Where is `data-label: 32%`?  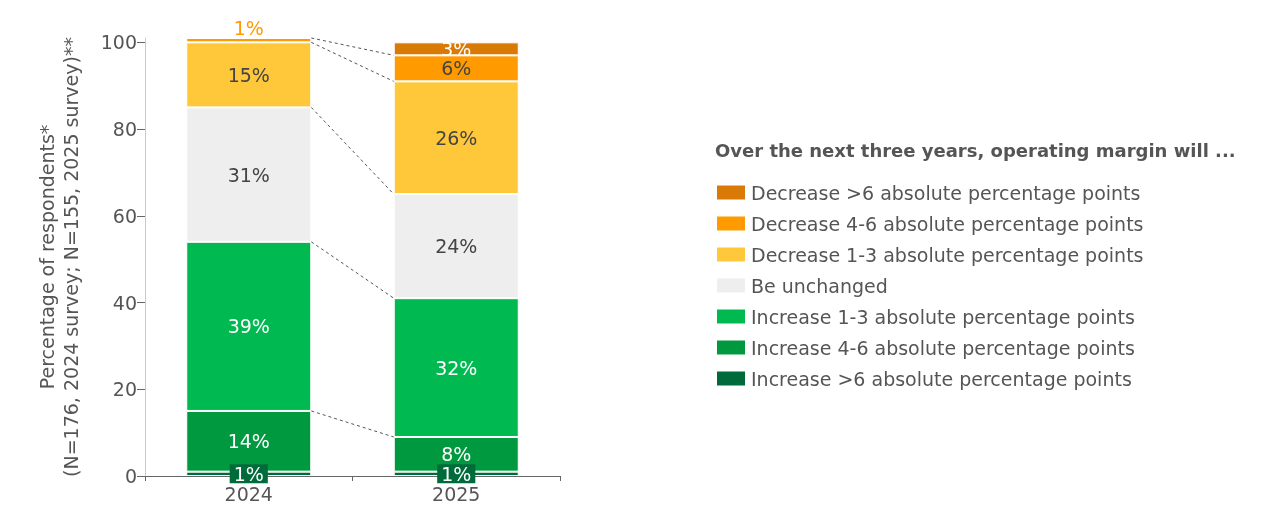 data-label: 32% is located at coordinates (456, 367).